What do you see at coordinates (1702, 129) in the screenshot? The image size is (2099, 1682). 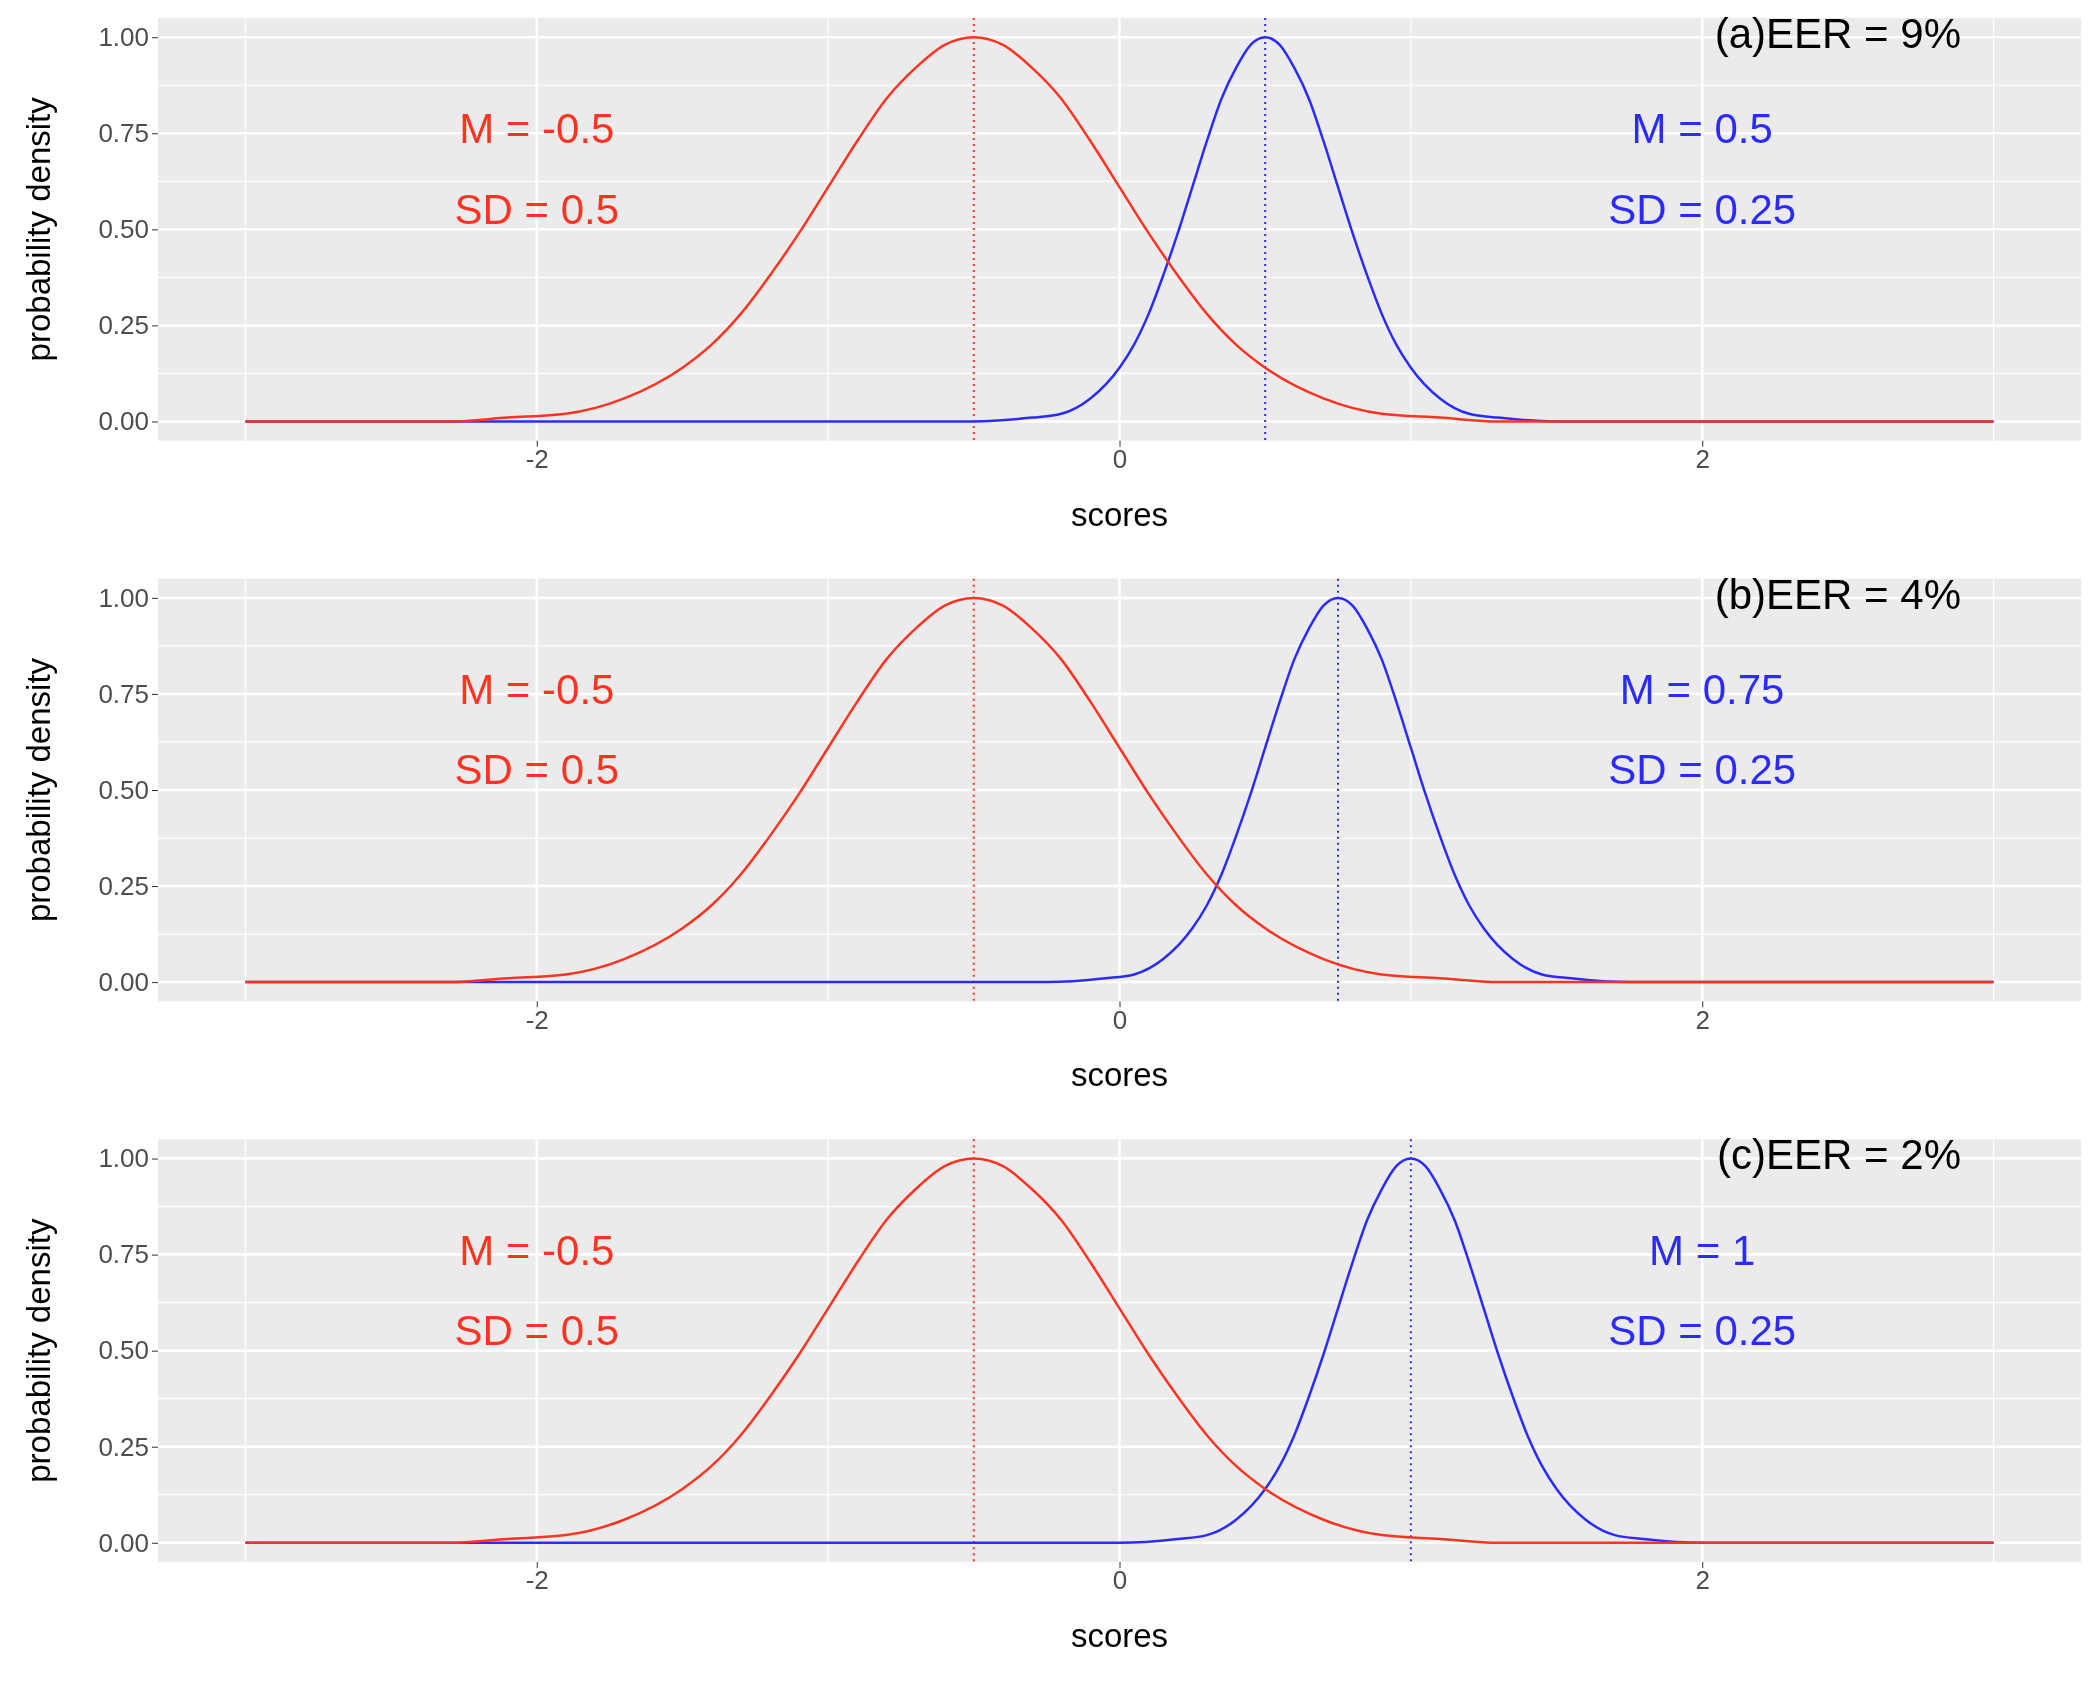 I see `annotation: M = 0.5` at bounding box center [1702, 129].